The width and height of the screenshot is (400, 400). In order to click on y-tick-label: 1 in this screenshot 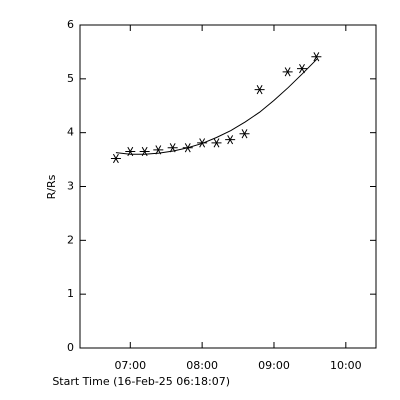, I will do `click(70, 293)`.